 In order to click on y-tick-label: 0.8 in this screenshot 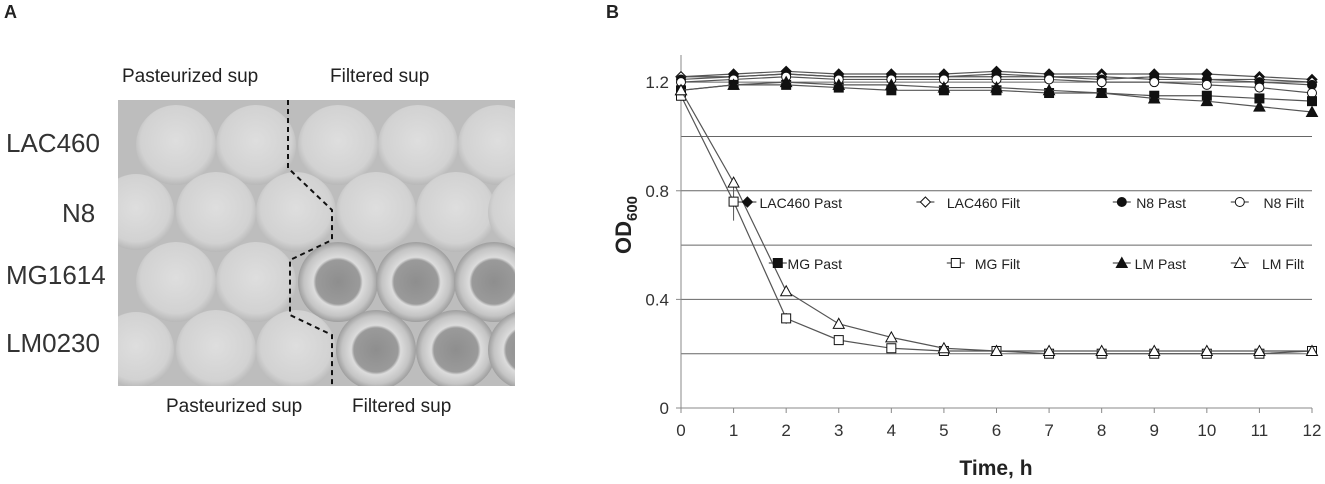, I will do `click(657, 191)`.